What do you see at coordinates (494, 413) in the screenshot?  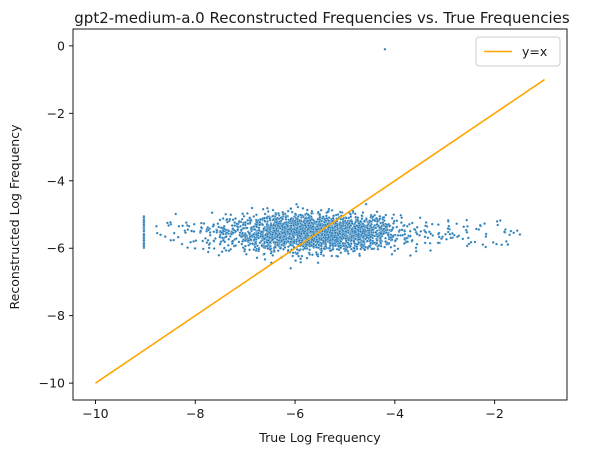 I see `x-tick-label: −2` at bounding box center [494, 413].